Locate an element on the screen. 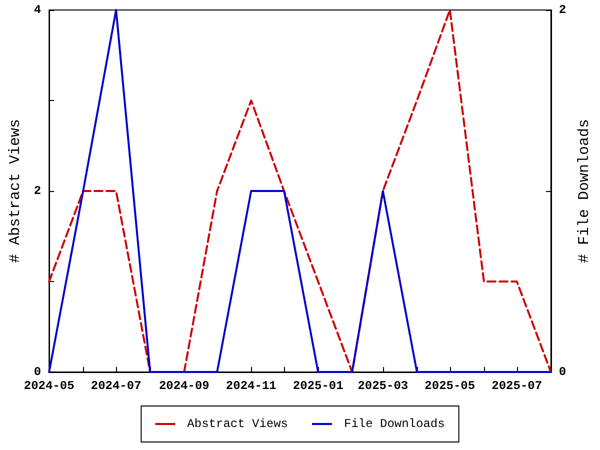 The image size is (600, 450). legend-label: Abstract Views is located at coordinates (237, 424).